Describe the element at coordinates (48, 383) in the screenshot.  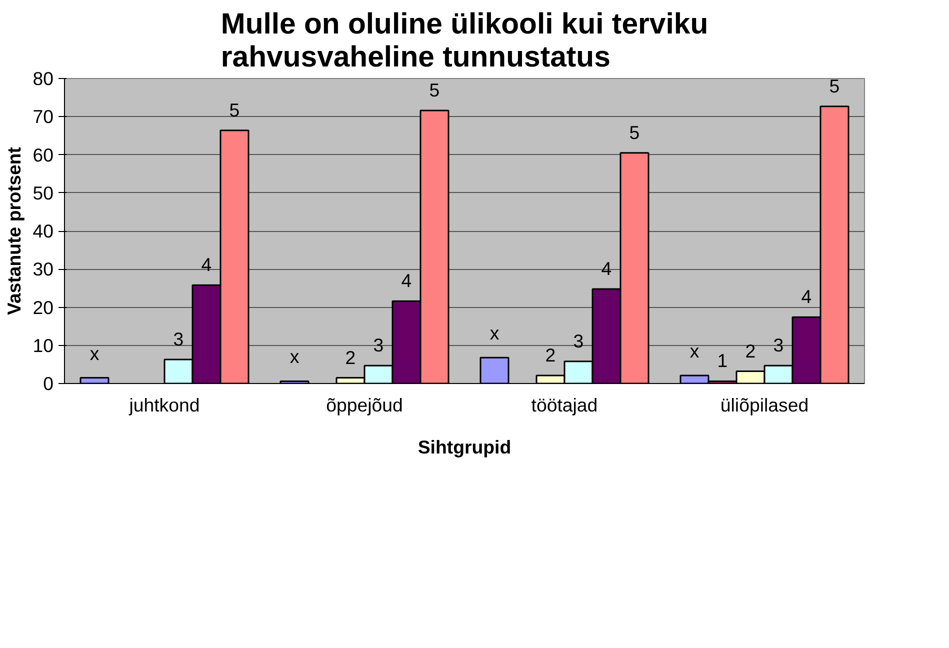
I see `y-tick-label: 0` at that location.